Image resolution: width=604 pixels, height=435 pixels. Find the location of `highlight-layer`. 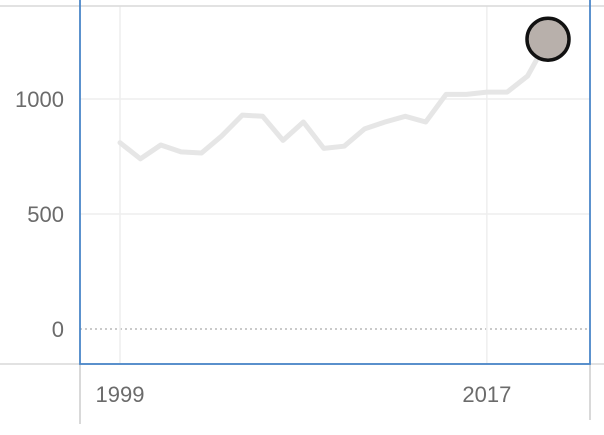

highlight-layer is located at coordinates (548, 39).